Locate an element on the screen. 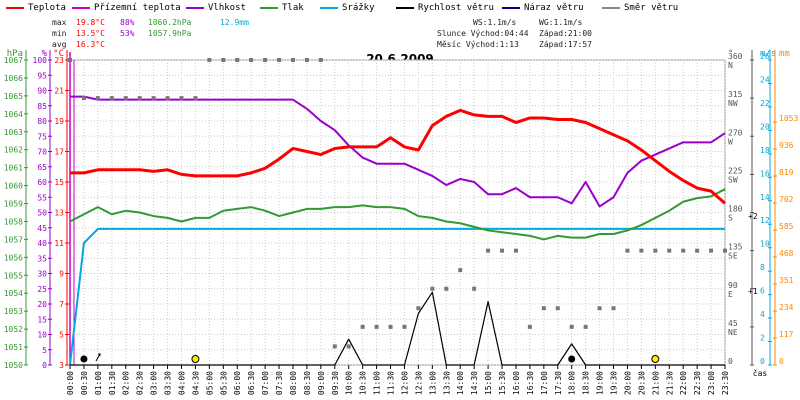 The image size is (800, 400). pct-tick-label: 95 is located at coordinates (42, 75).